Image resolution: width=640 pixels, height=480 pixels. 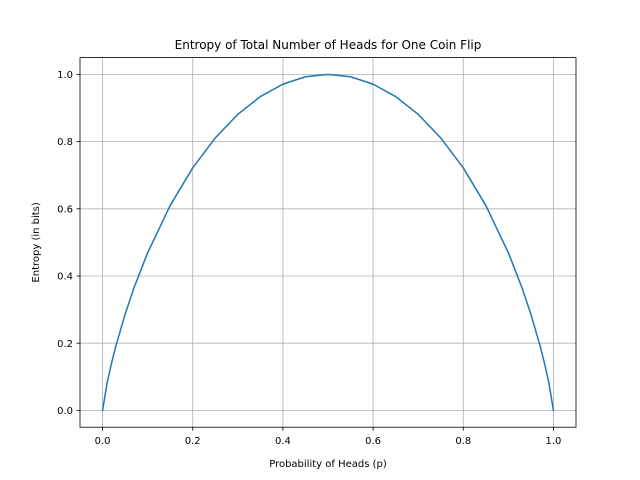 I want to click on x-tick-label: 0.4, so click(x=283, y=441).